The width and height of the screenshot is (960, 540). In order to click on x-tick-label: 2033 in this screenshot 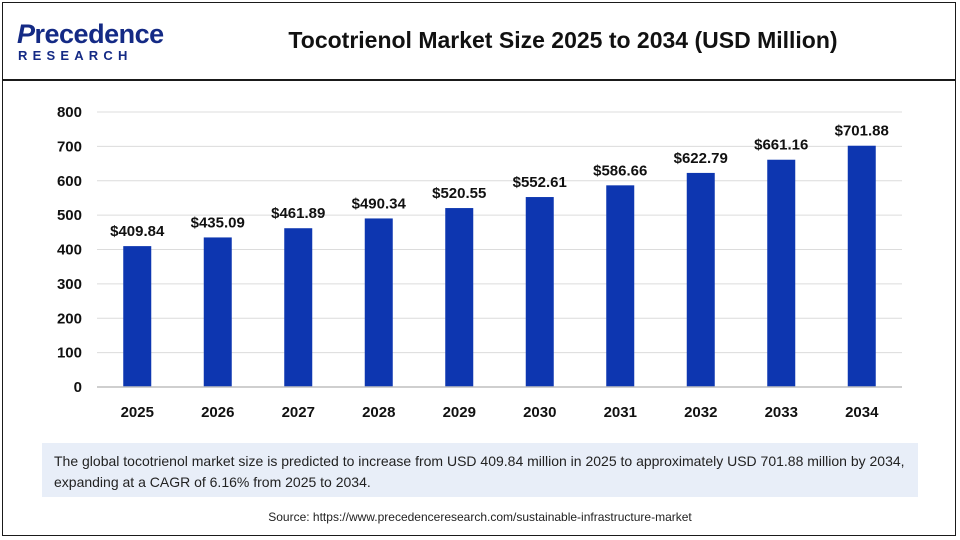, I will do `click(781, 412)`.